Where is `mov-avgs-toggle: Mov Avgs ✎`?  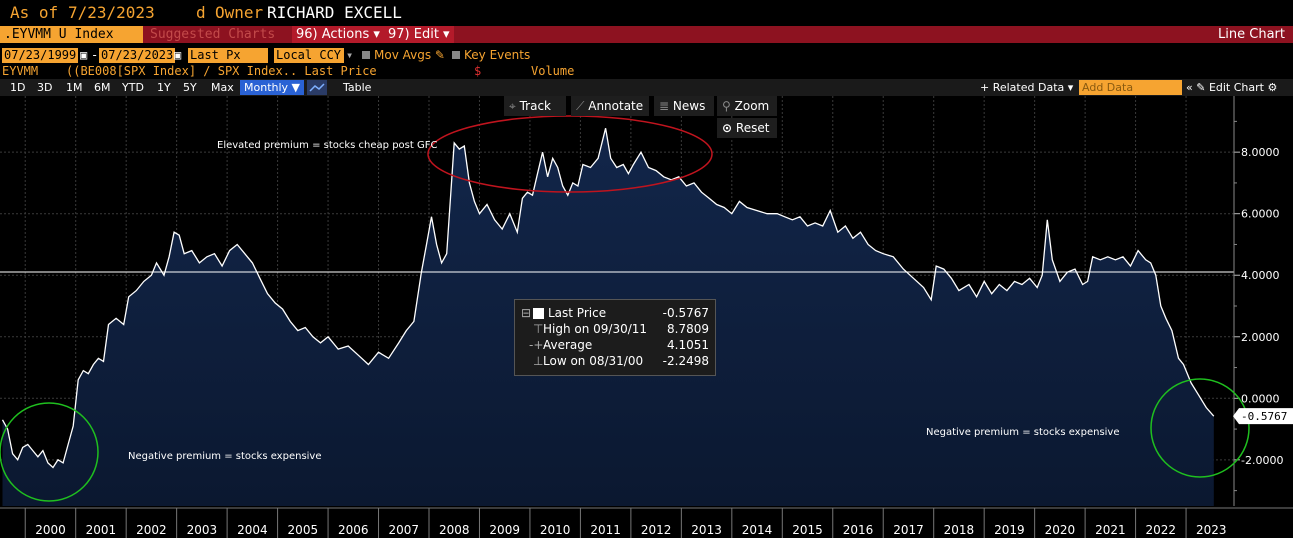
mov-avgs-toggle: Mov Avgs ✎ is located at coordinates (403, 55).